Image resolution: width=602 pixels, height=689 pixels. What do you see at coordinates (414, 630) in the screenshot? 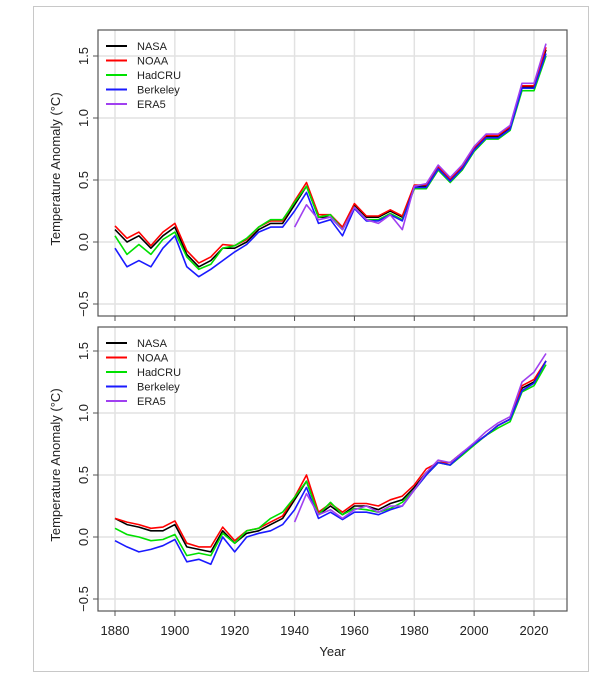
I see `x-tick-label: 1980` at bounding box center [414, 630].